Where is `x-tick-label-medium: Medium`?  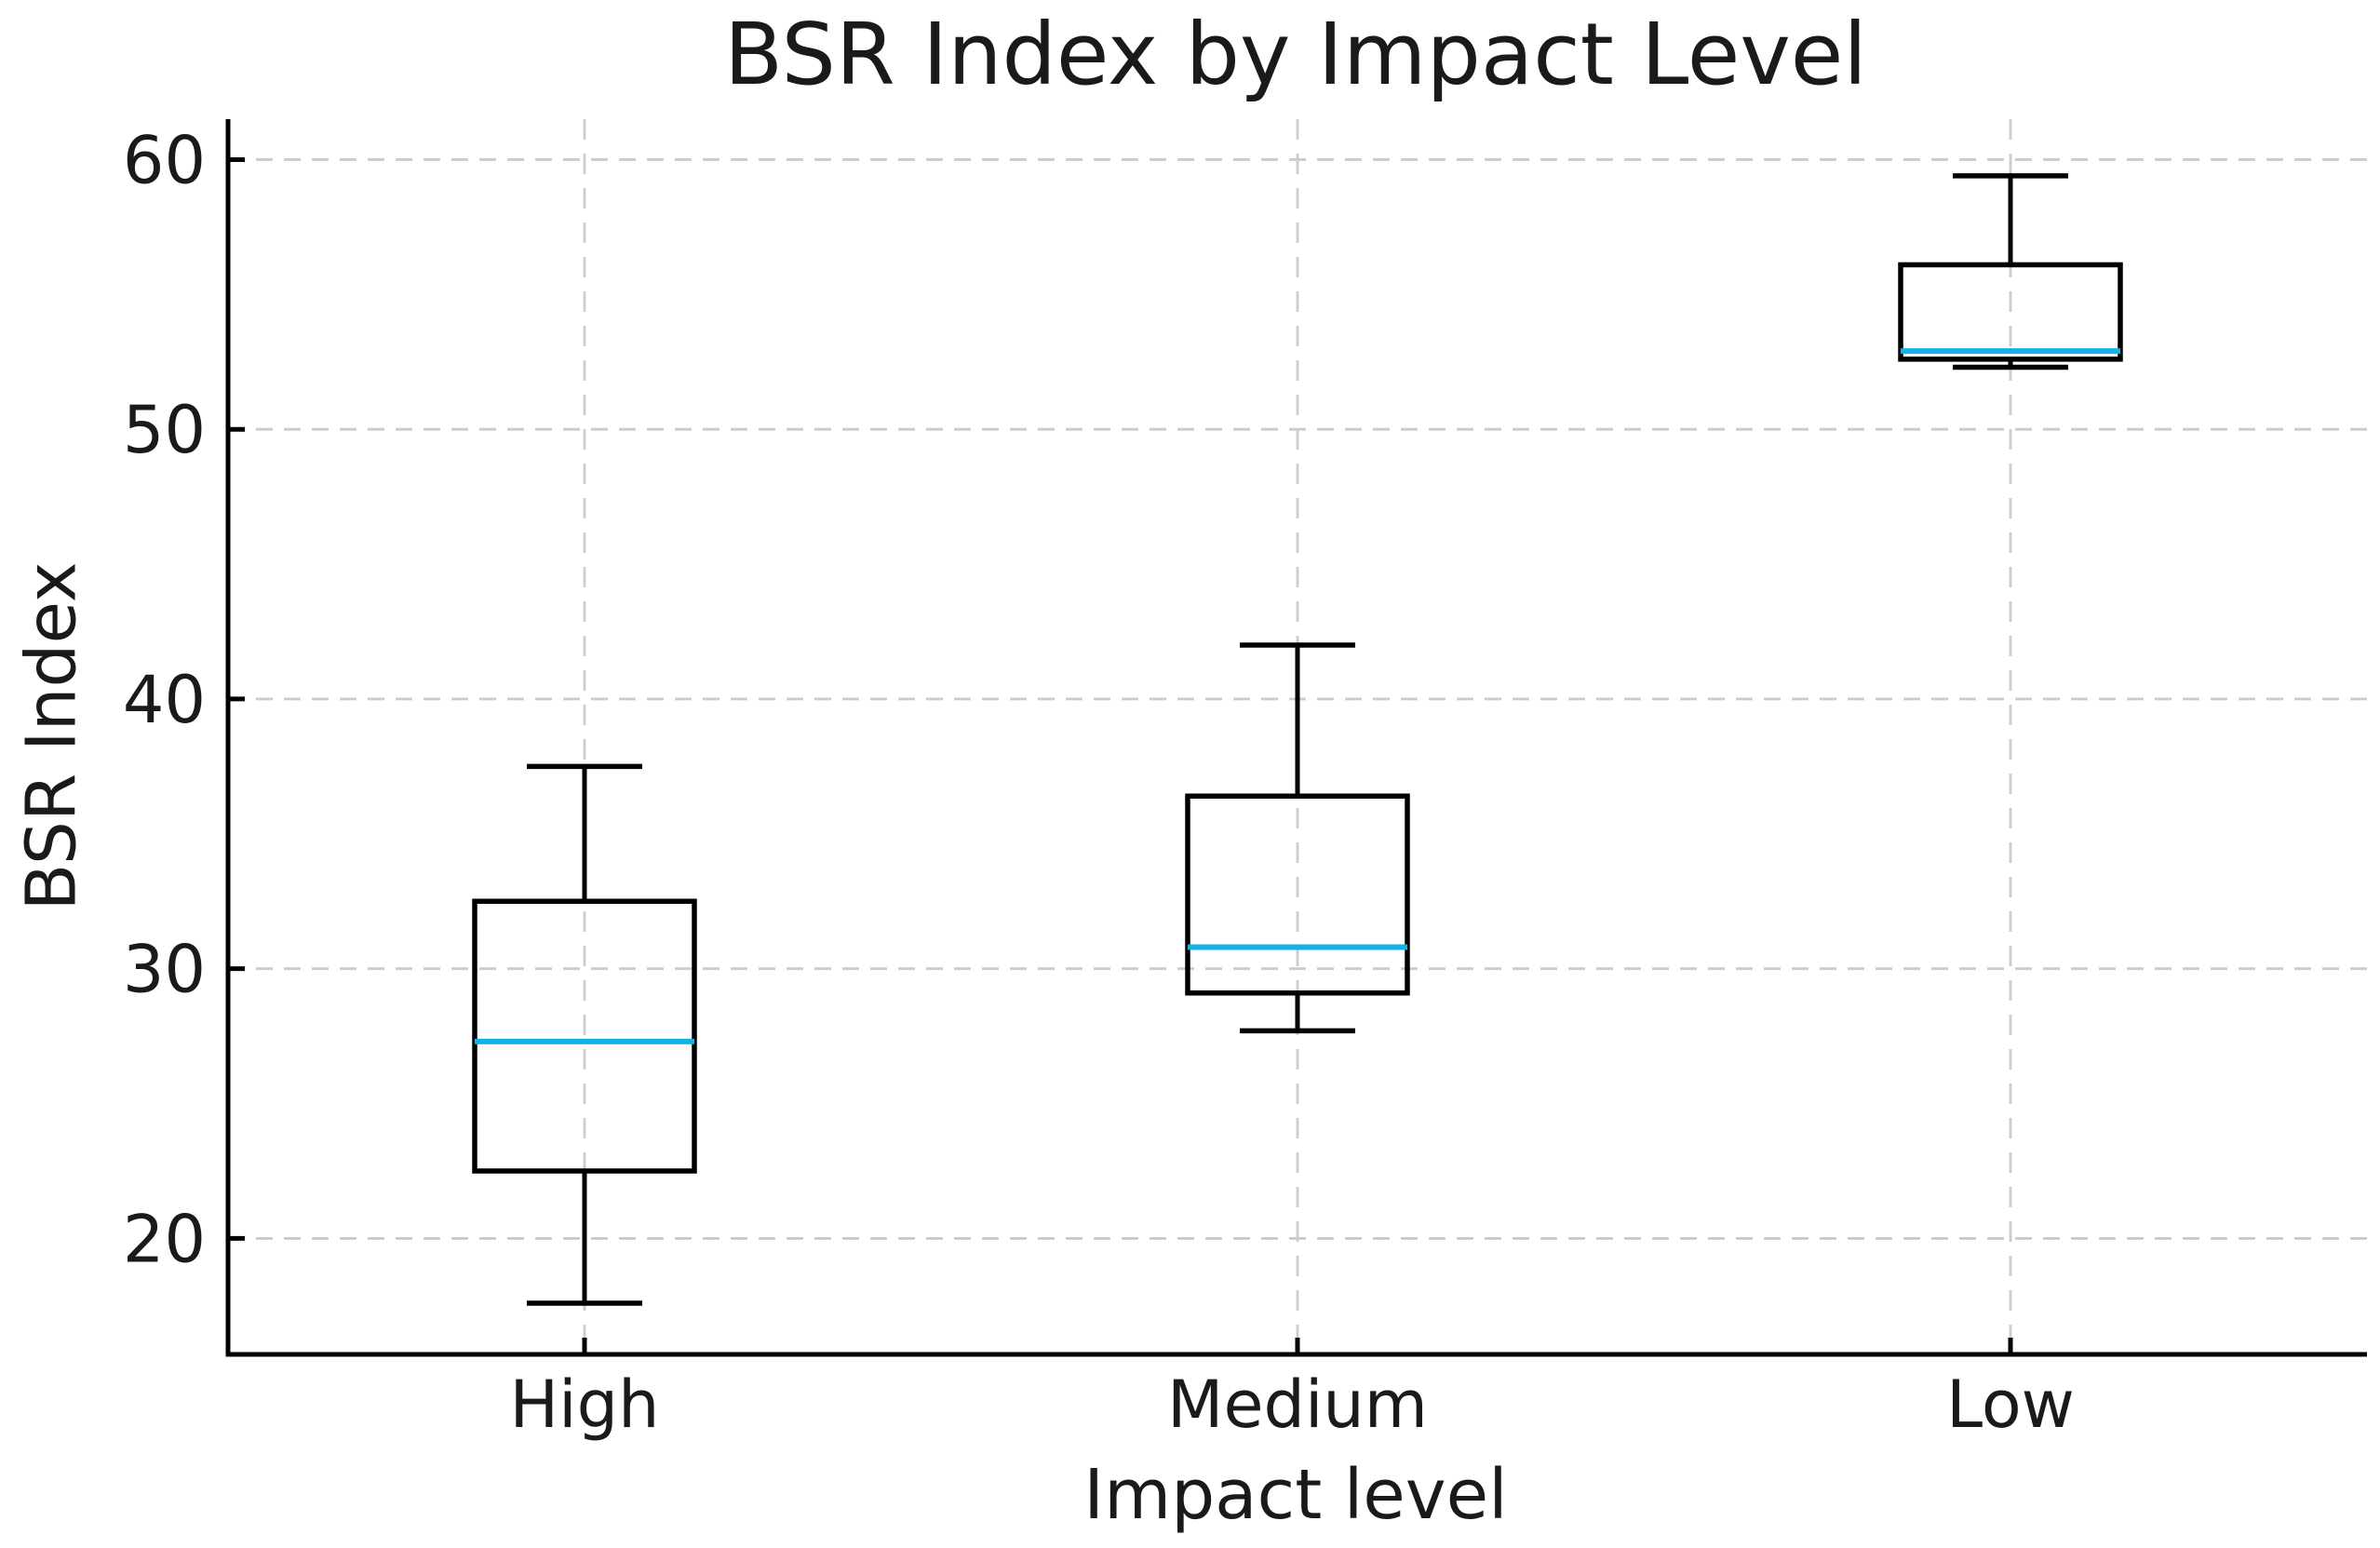 x-tick-label-medium: Medium is located at coordinates (1297, 1404).